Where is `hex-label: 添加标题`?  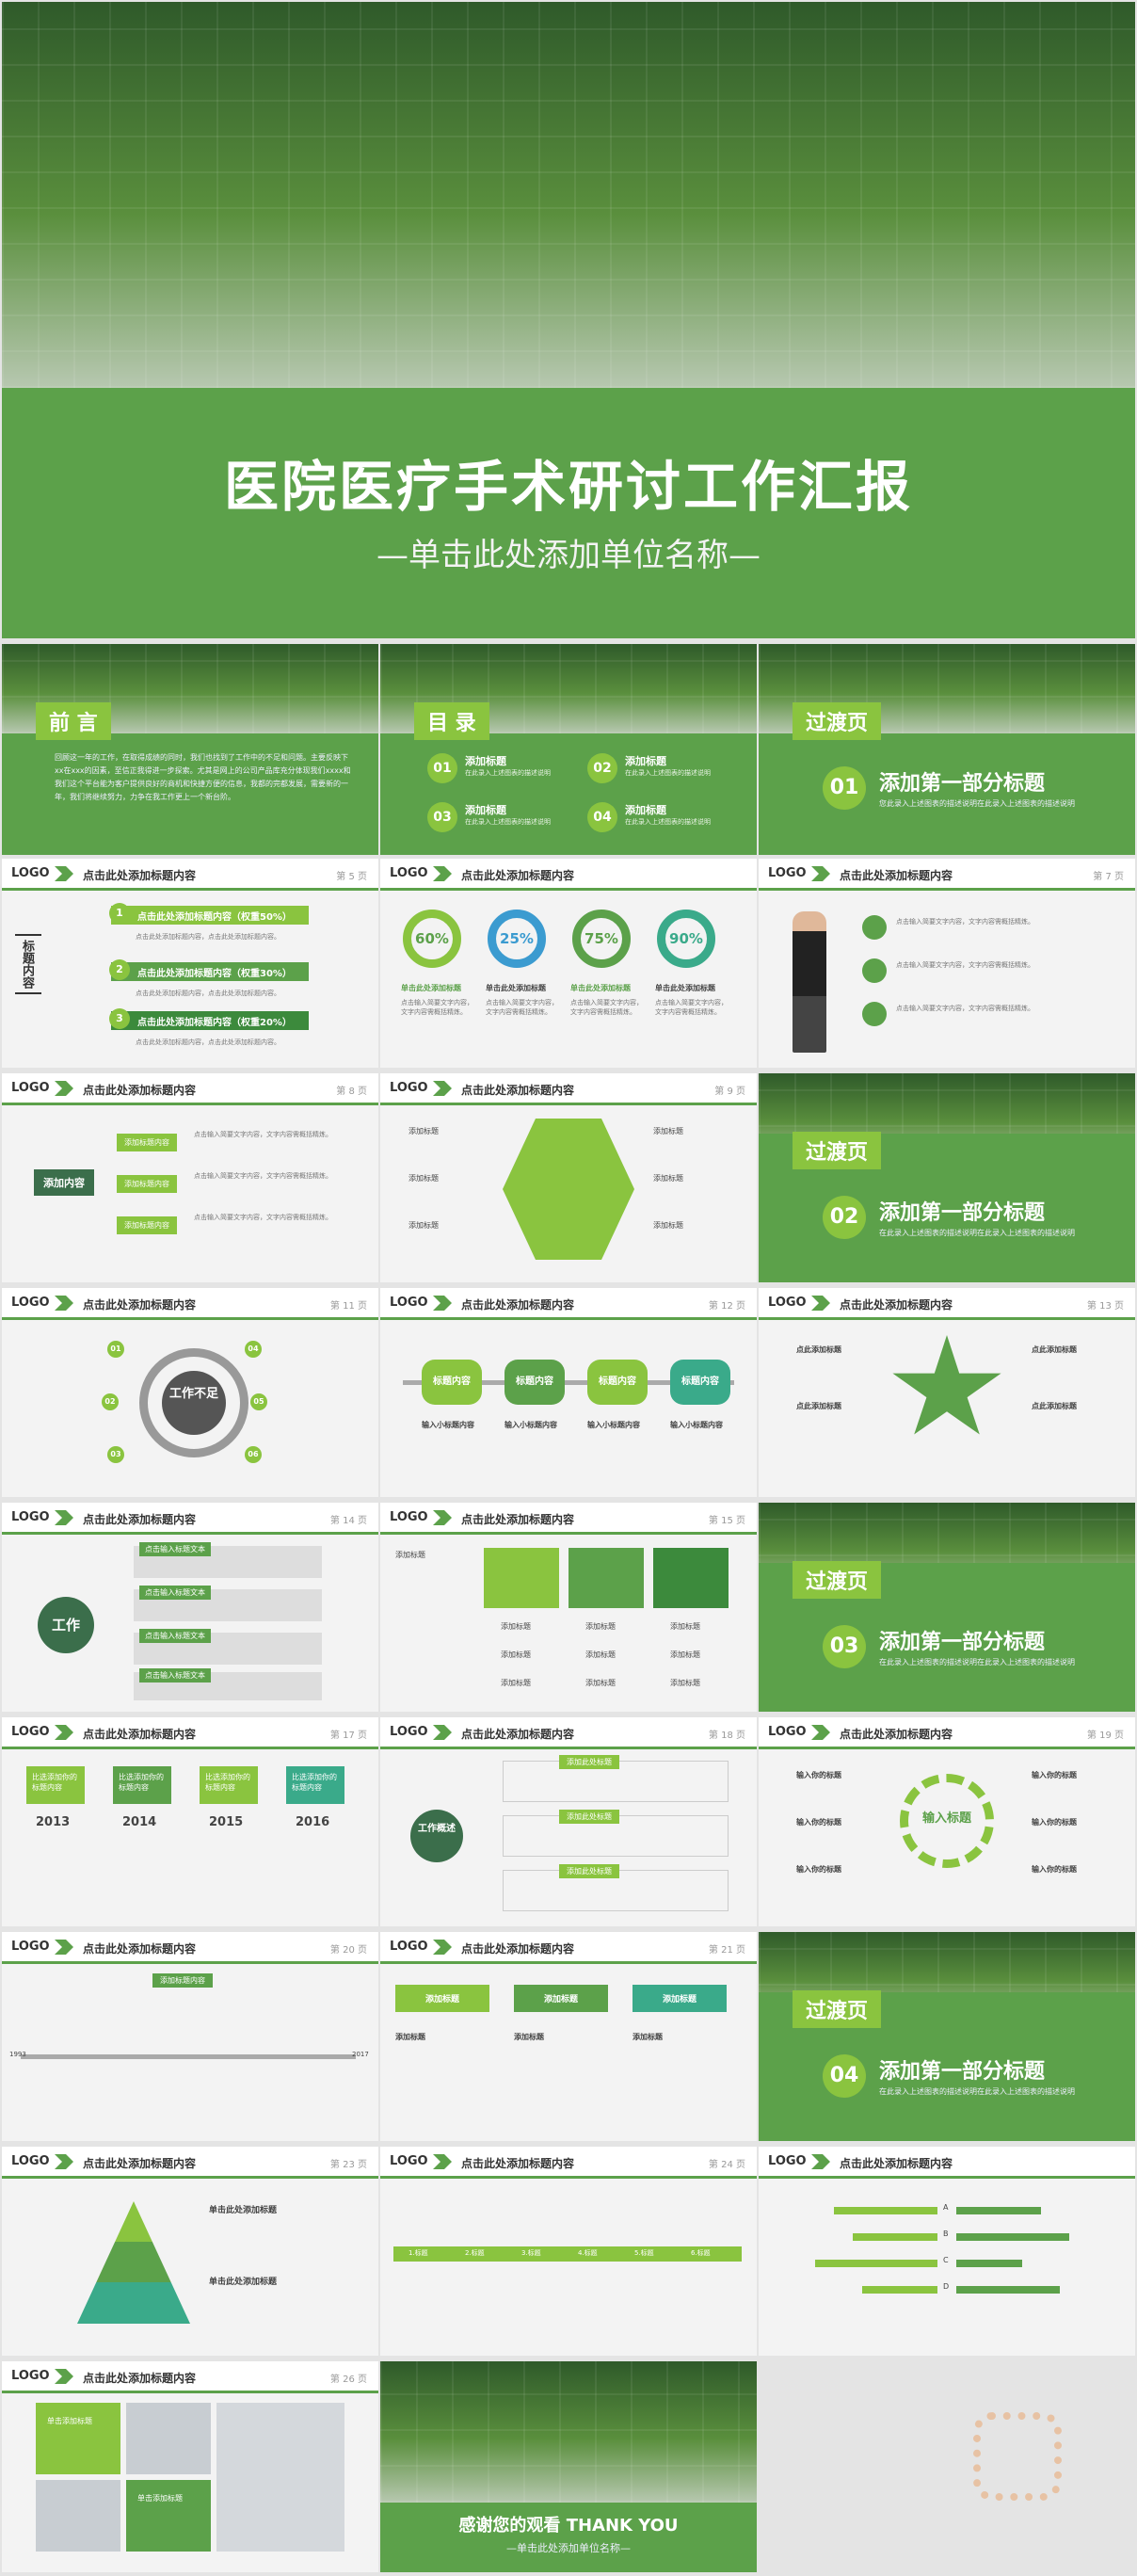 hex-label: 添加标题 is located at coordinates (668, 1225).